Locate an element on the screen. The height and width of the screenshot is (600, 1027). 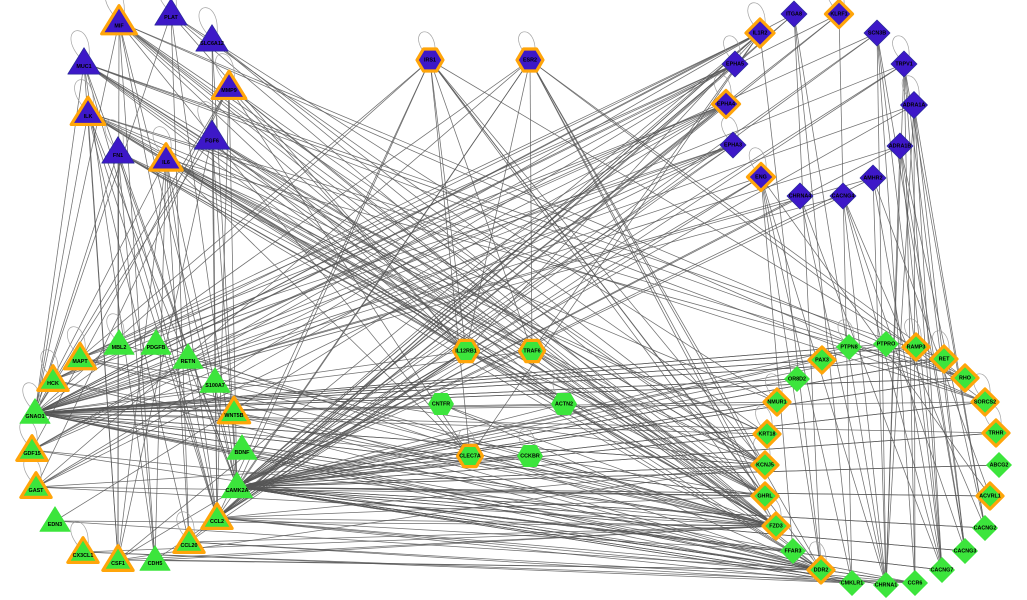
graph-node: GDF15 is located at coordinates (32, 448).